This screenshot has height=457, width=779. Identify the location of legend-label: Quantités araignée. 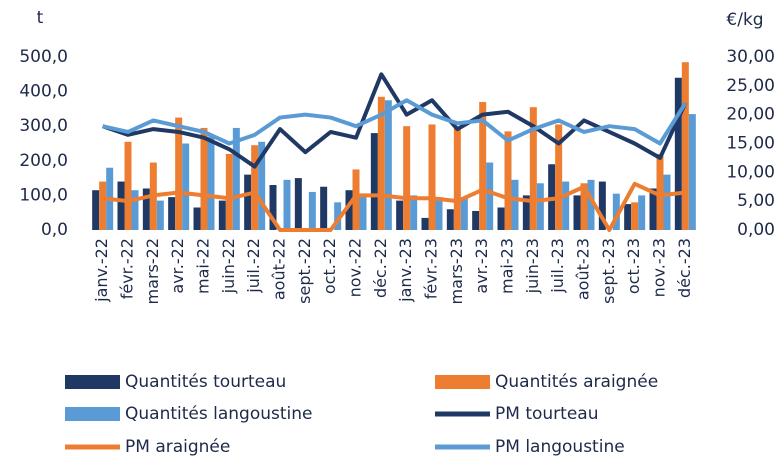
(576, 382).